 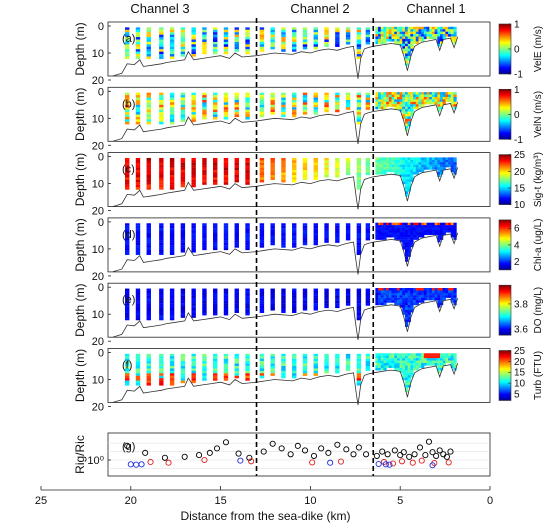 I want to click on heatmap-cells, so click(x=291, y=242).